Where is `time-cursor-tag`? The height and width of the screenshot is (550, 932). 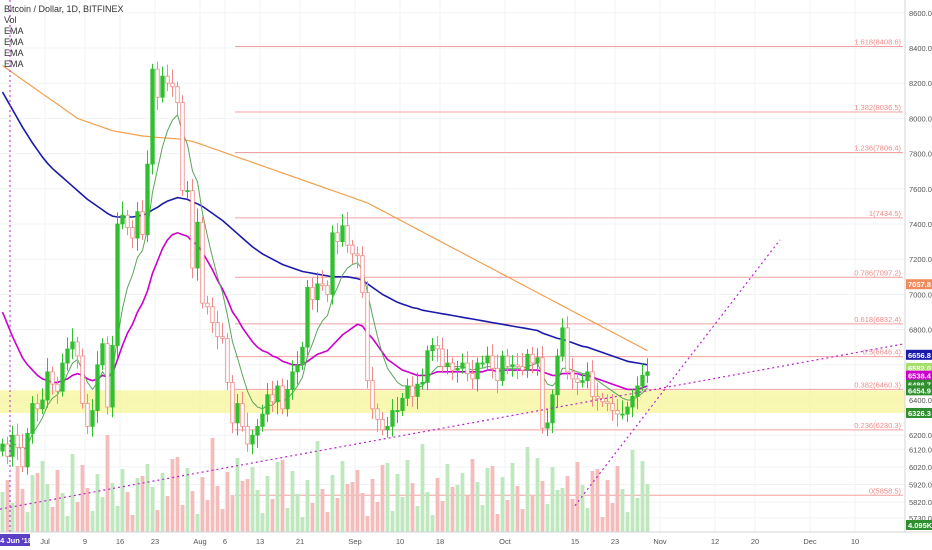
time-cursor-tag is located at coordinates (15, 540).